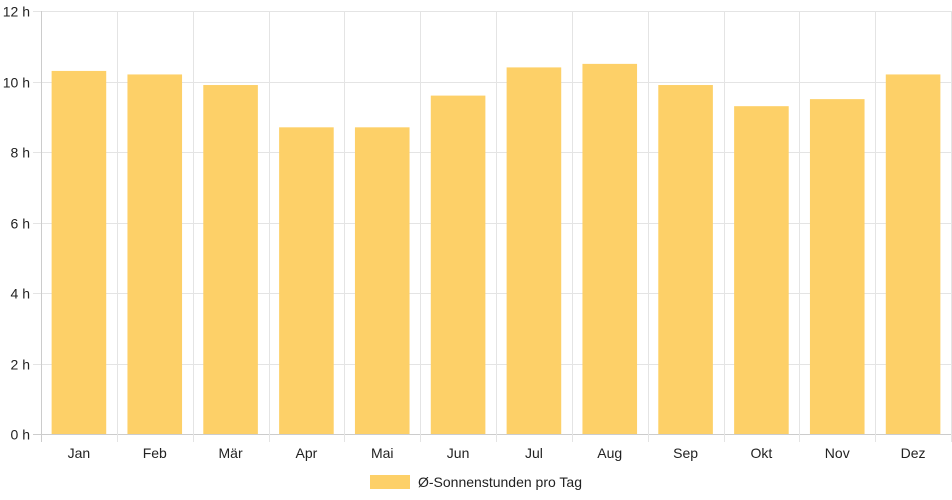  What do you see at coordinates (534, 251) in the screenshot?
I see `bar-Jul` at bounding box center [534, 251].